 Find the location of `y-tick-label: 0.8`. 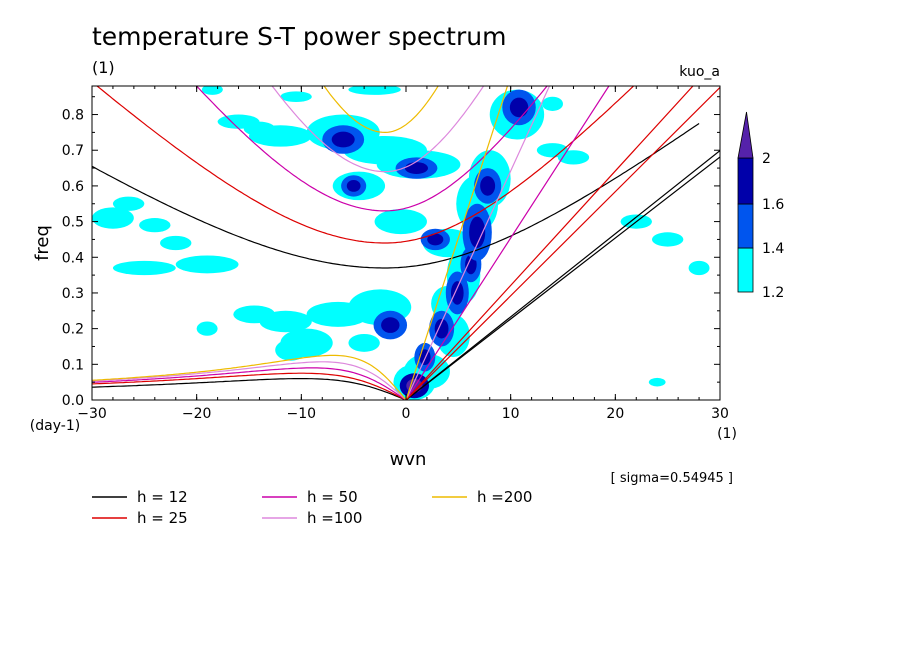

y-tick-label: 0.8 is located at coordinates (73, 116).